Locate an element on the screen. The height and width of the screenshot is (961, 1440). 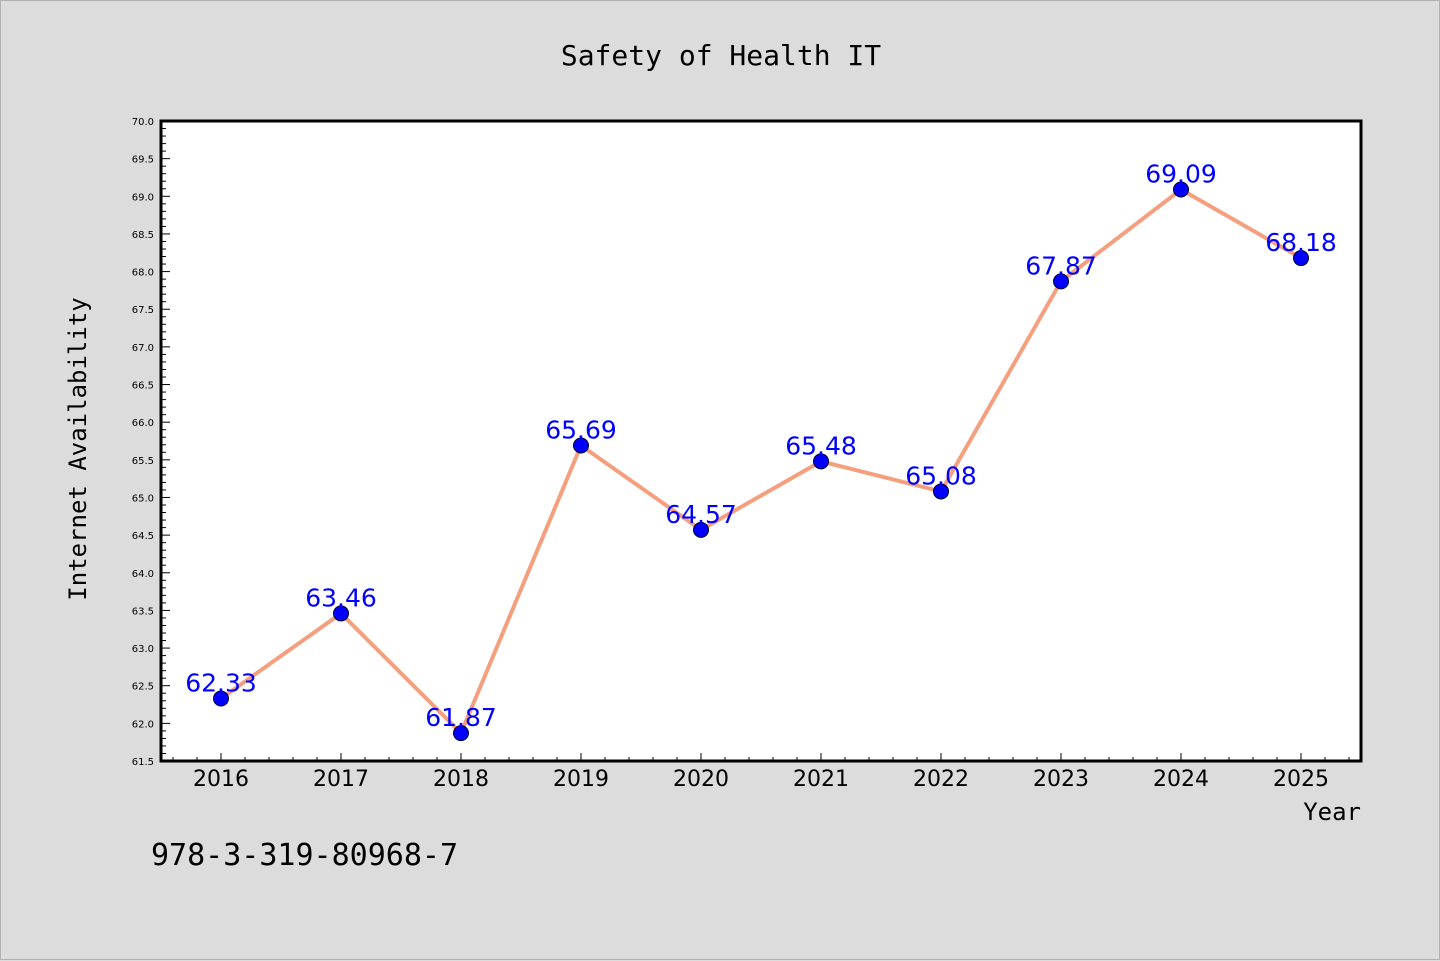
x-tick-label: 2016 is located at coordinates (221, 779).